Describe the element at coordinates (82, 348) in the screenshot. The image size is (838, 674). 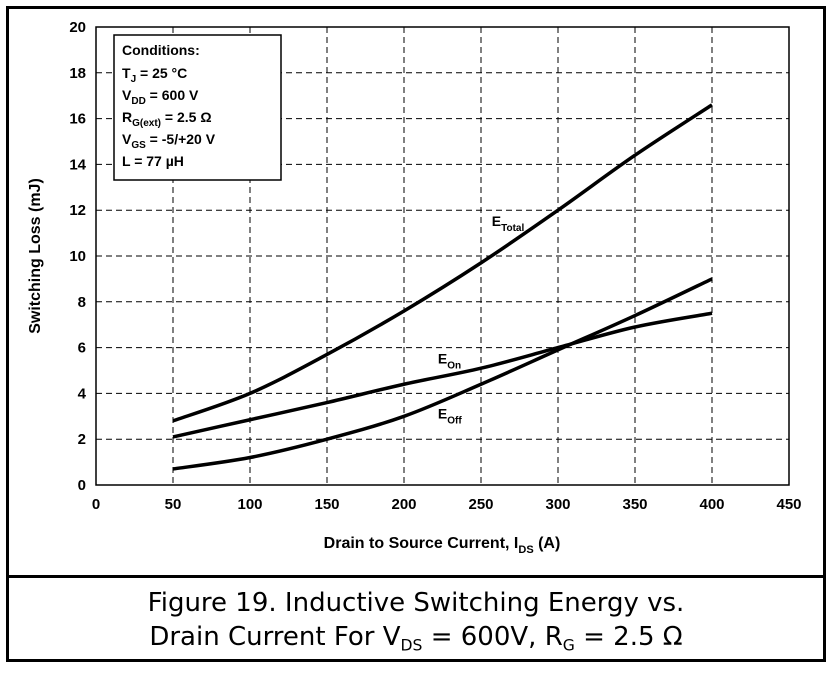
I see `y-tick-label: 6` at that location.